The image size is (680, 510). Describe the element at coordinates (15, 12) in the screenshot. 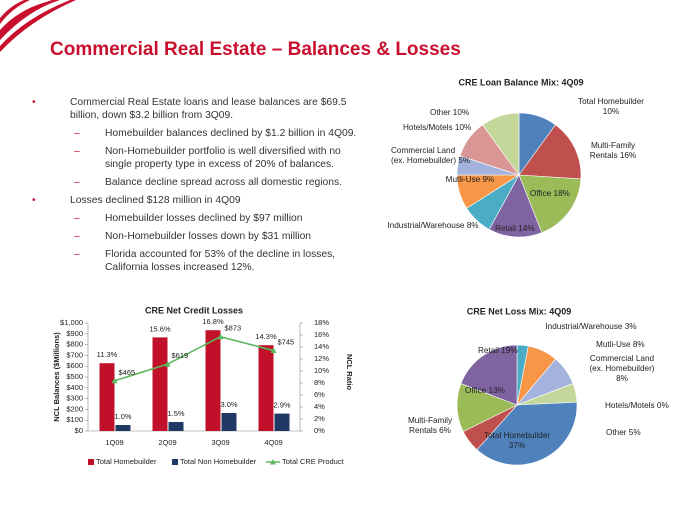

I see `header-swoosh` at that location.